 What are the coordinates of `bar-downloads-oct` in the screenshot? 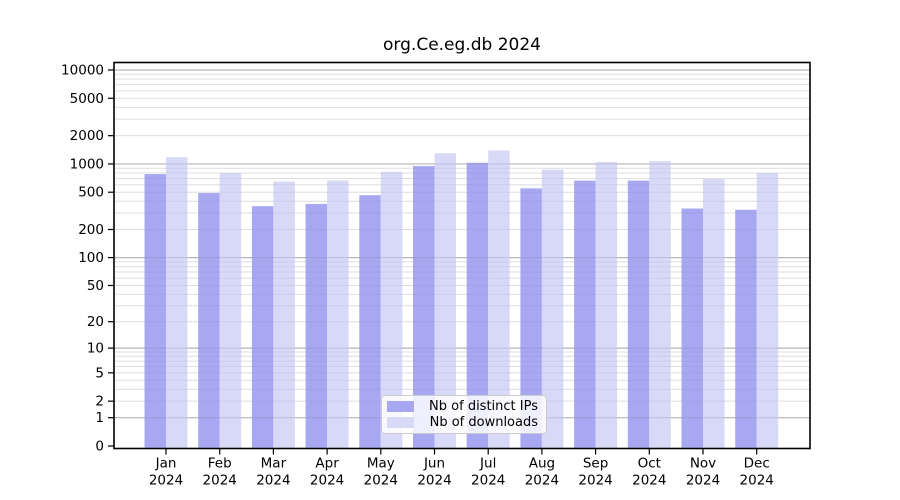 It's located at (660, 304).